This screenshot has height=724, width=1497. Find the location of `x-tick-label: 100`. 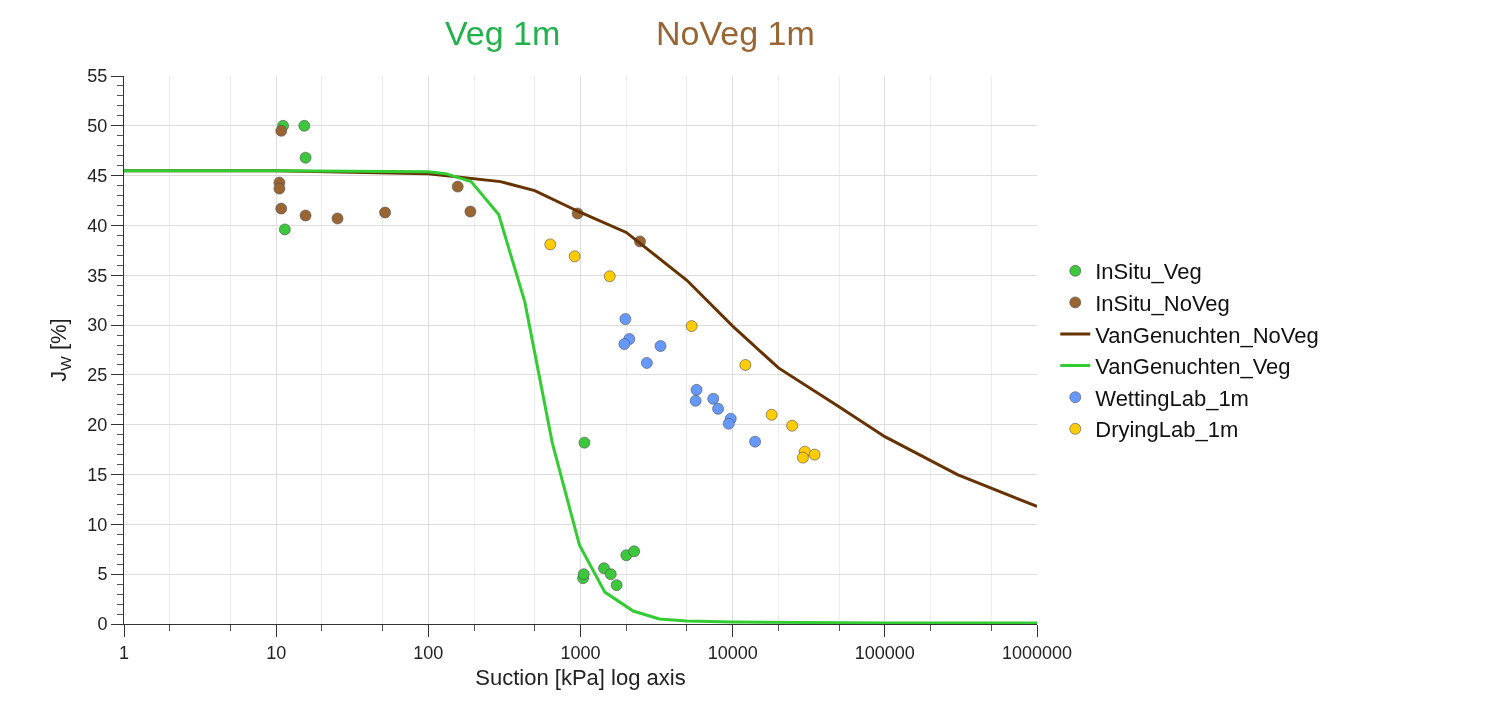

x-tick-label: 100 is located at coordinates (428, 652).